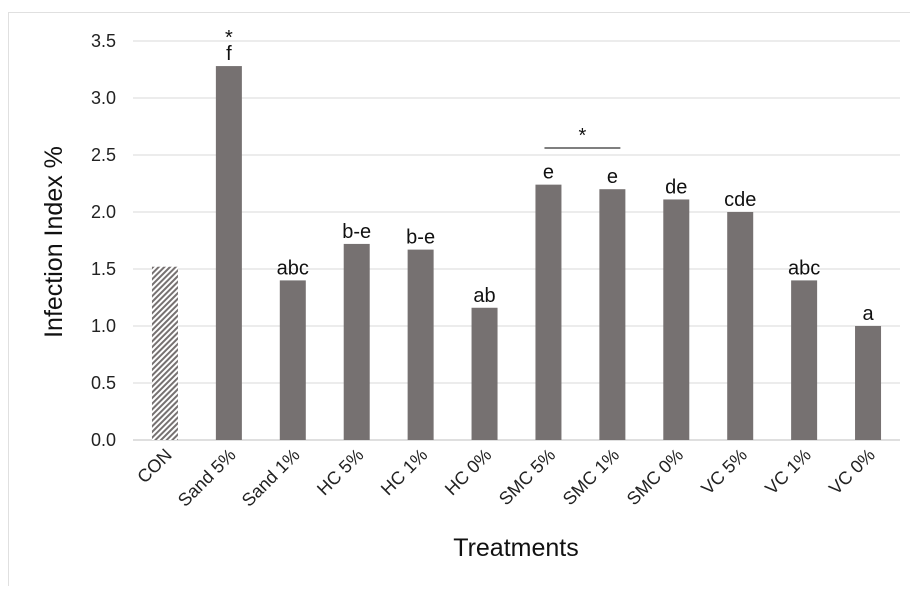  Describe the element at coordinates (516, 548) in the screenshot. I see `x-axis-title: Treatments` at that location.